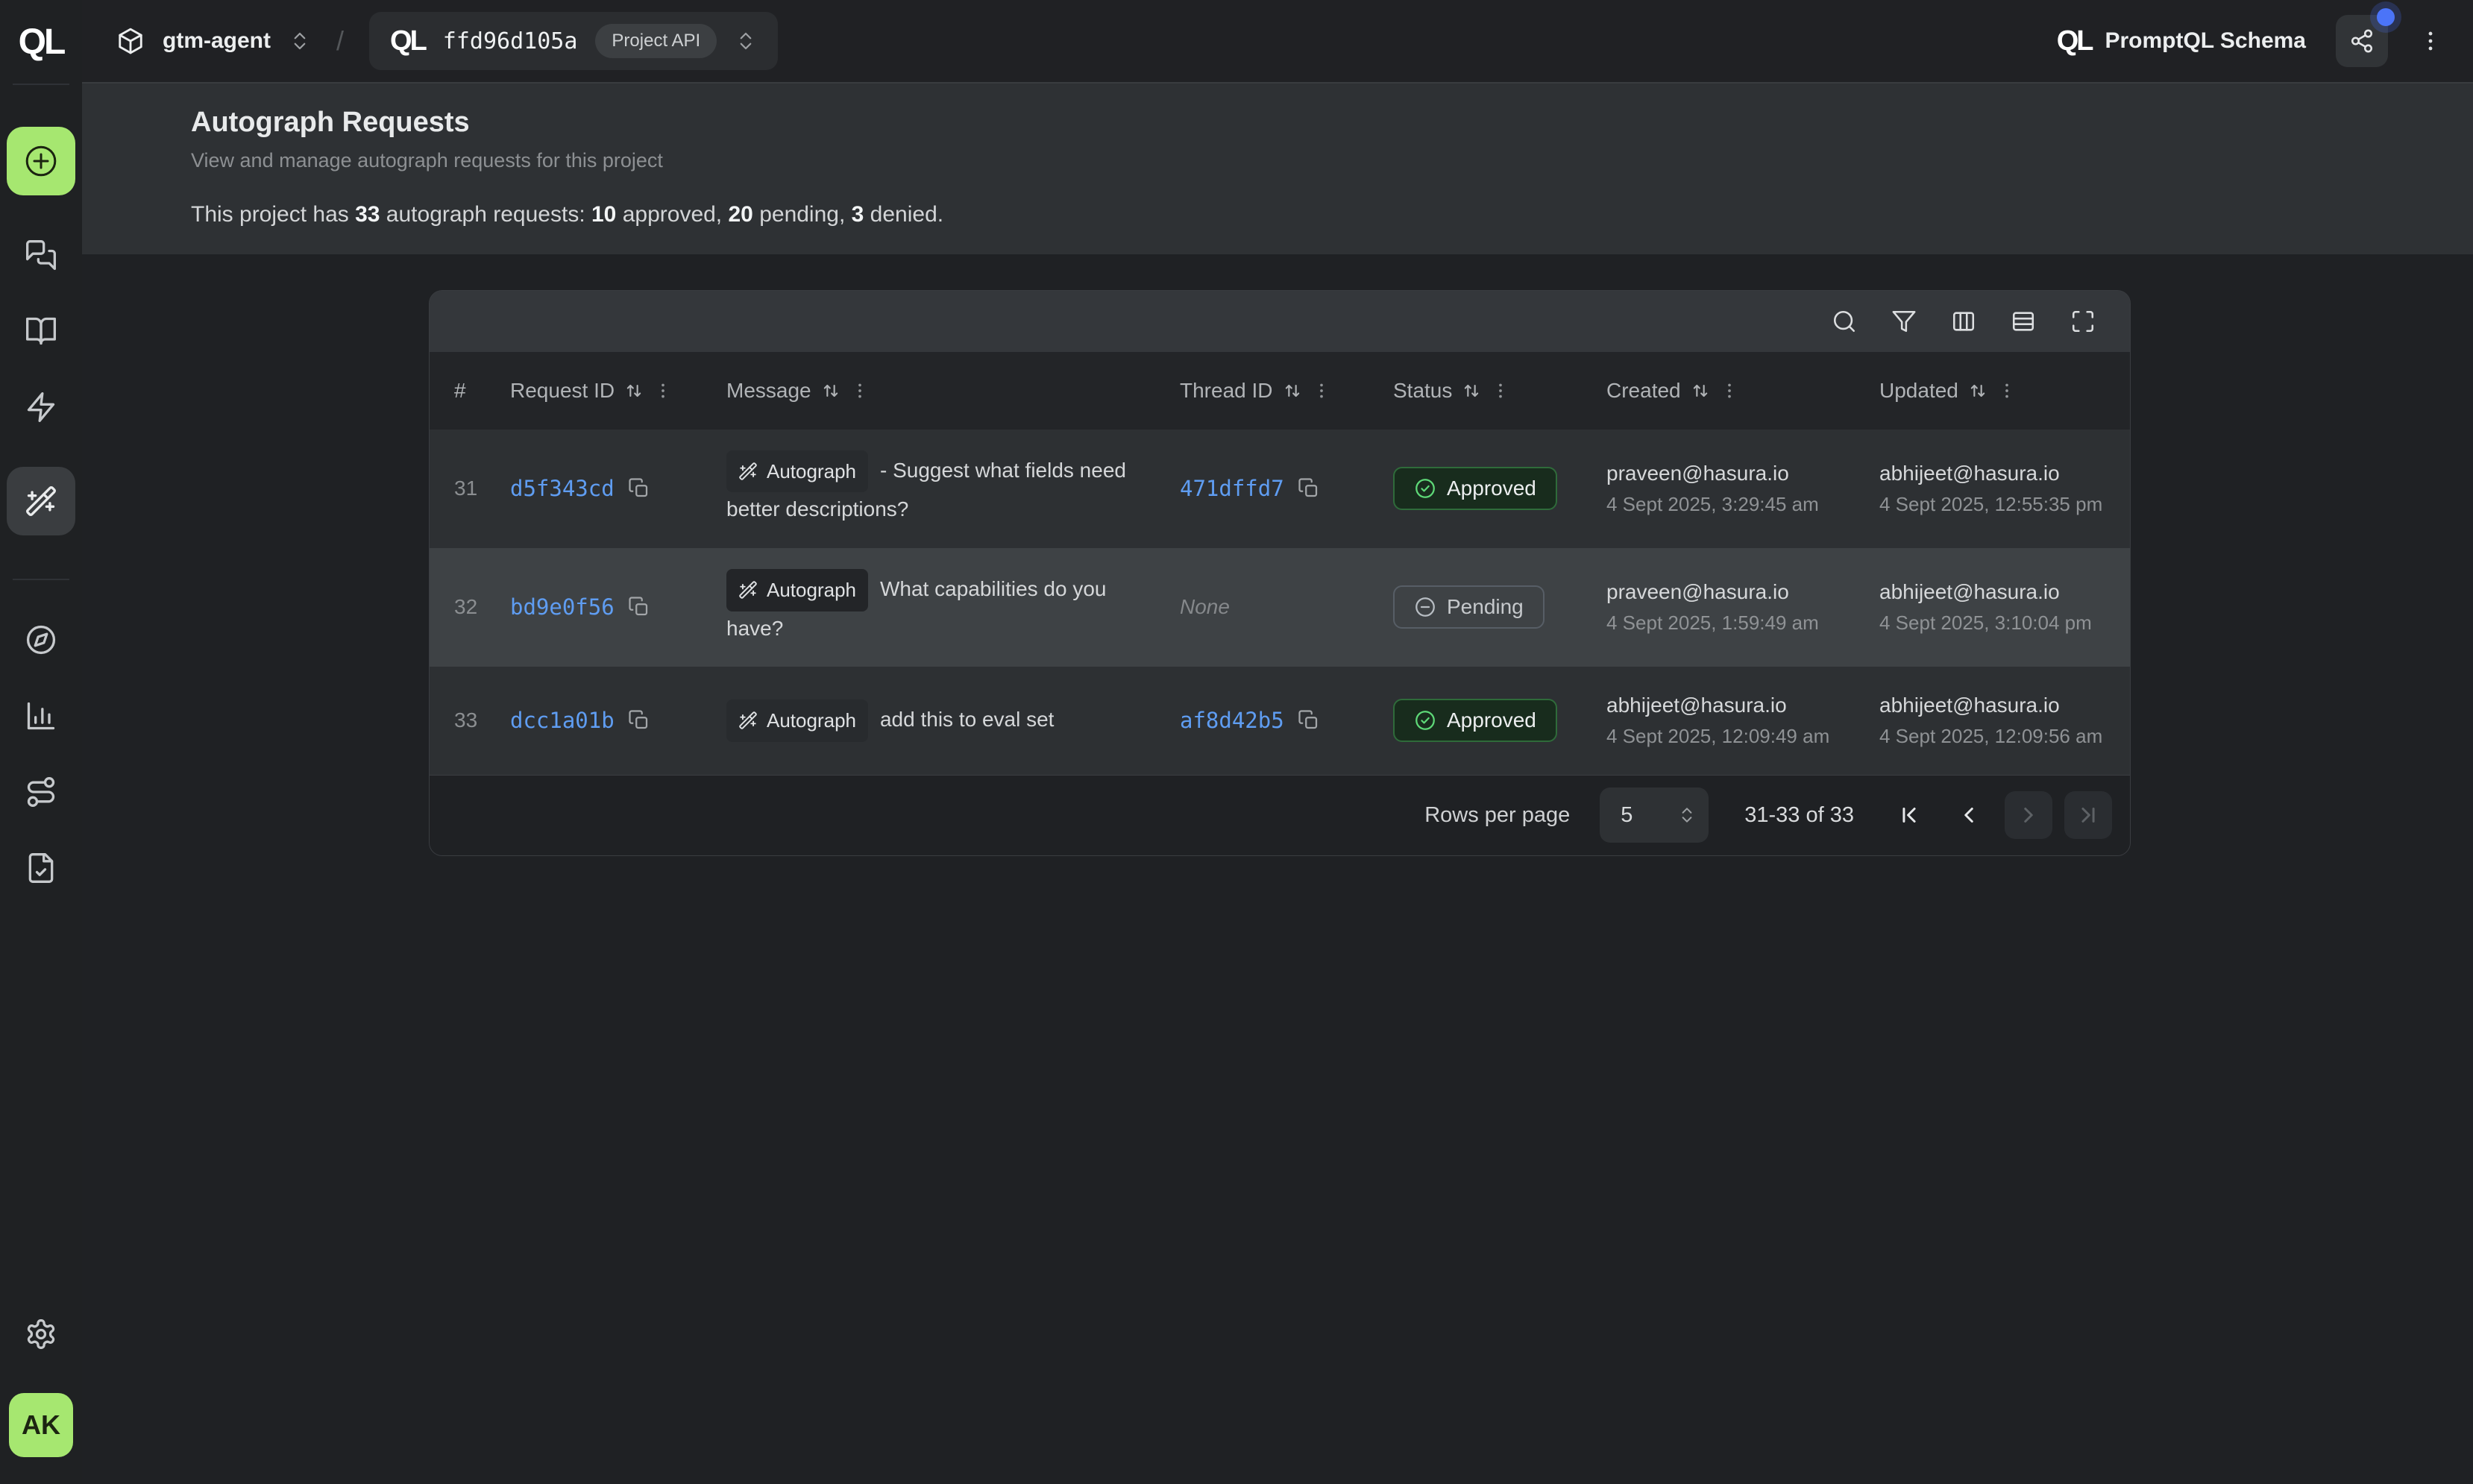 This screenshot has height=1484, width=2473. I want to click on settings-button, so click(41, 1336).